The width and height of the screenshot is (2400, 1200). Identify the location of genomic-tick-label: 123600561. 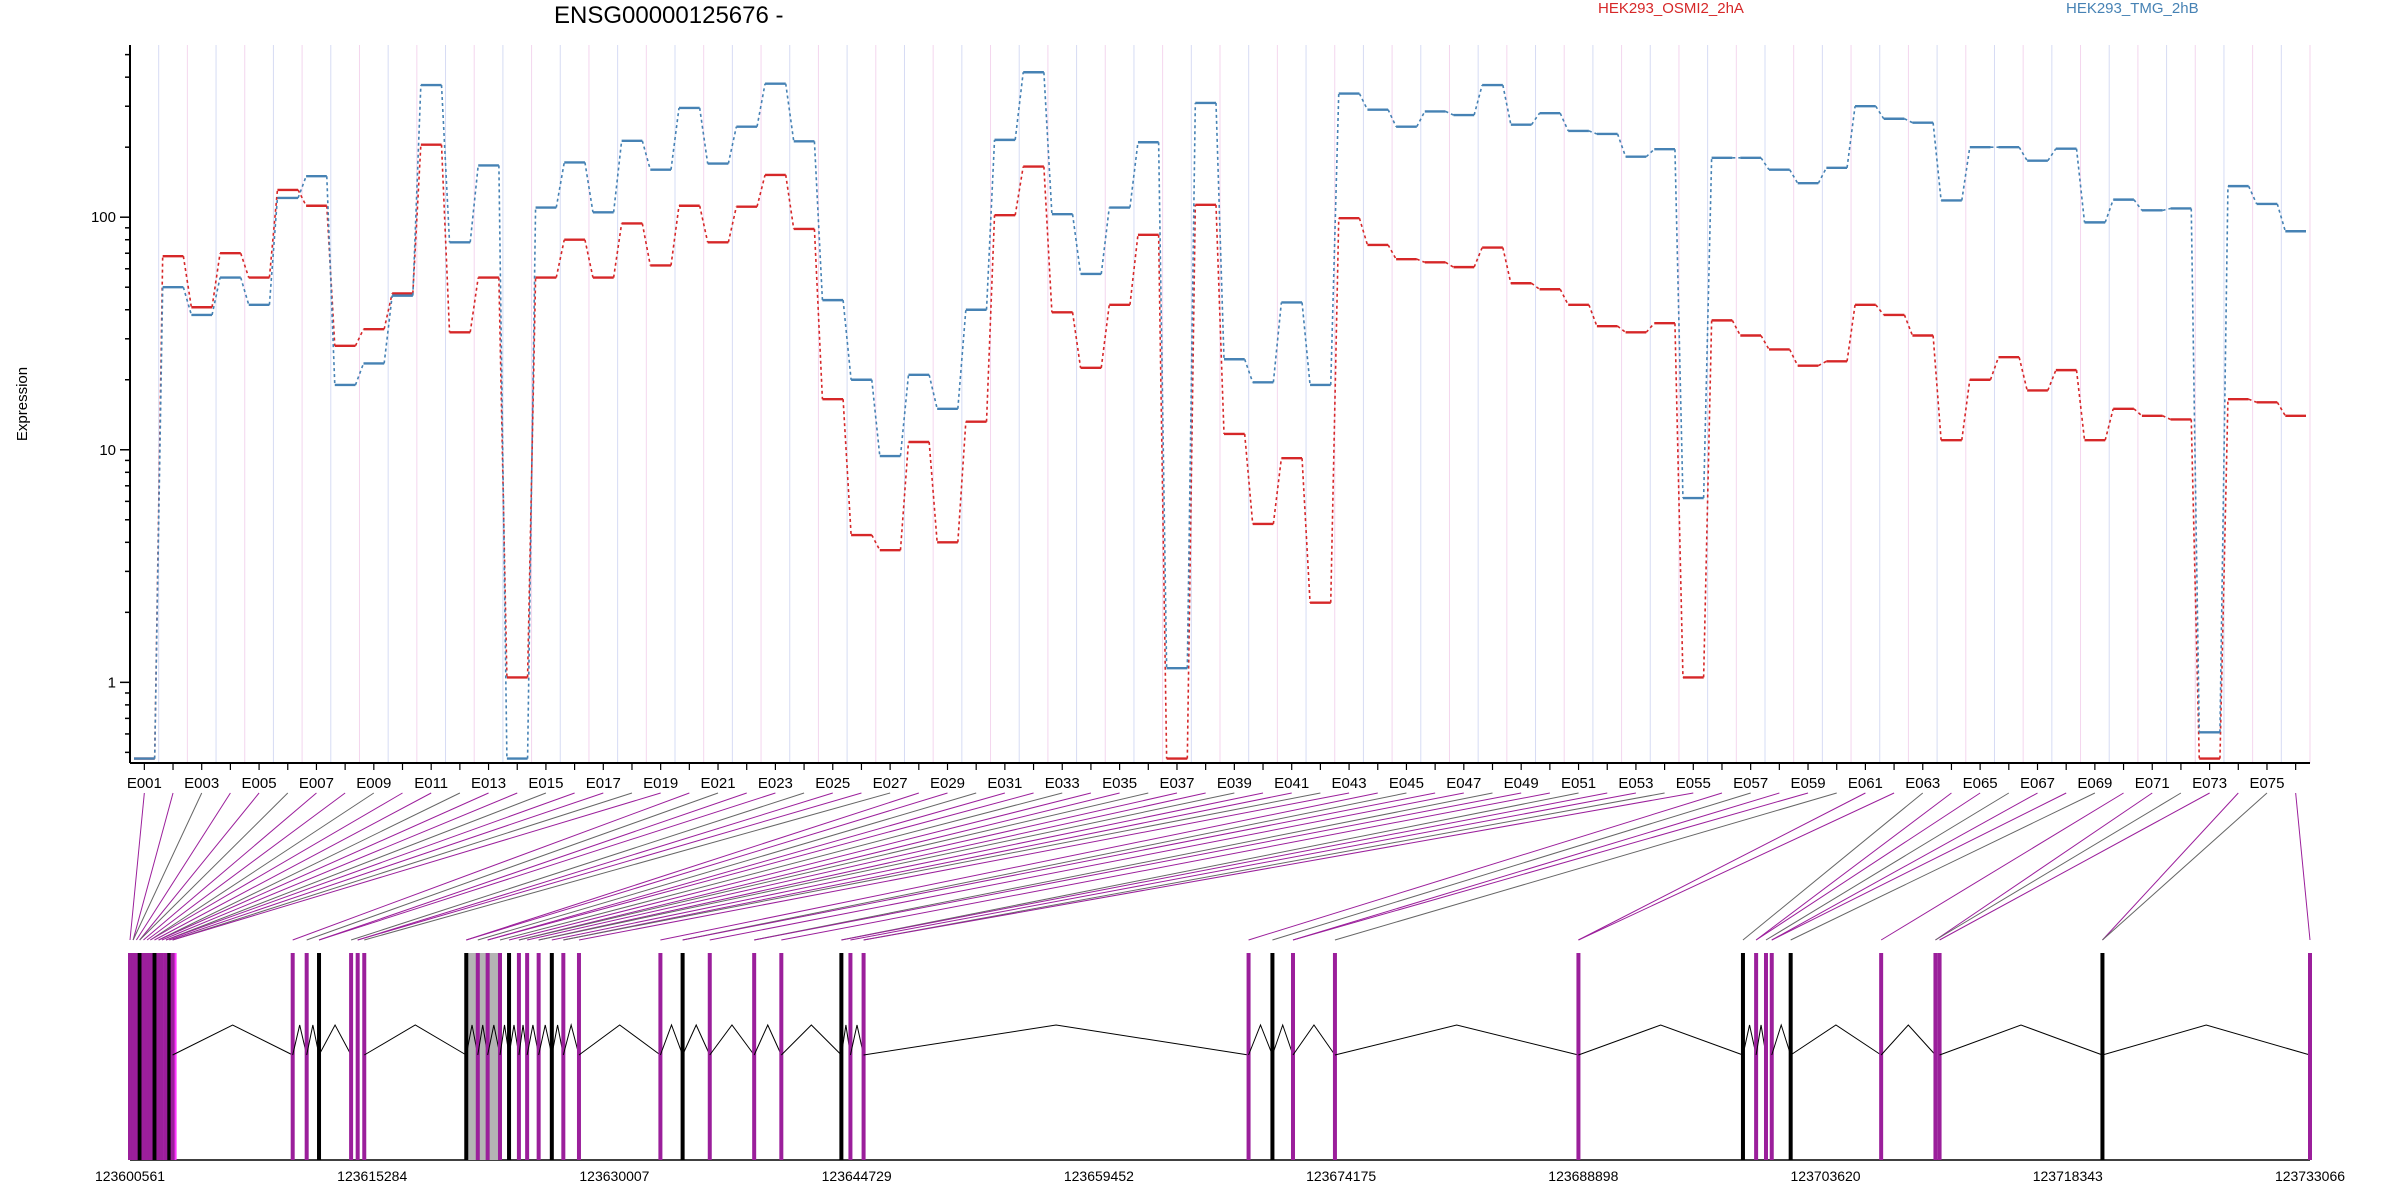
(130, 1176).